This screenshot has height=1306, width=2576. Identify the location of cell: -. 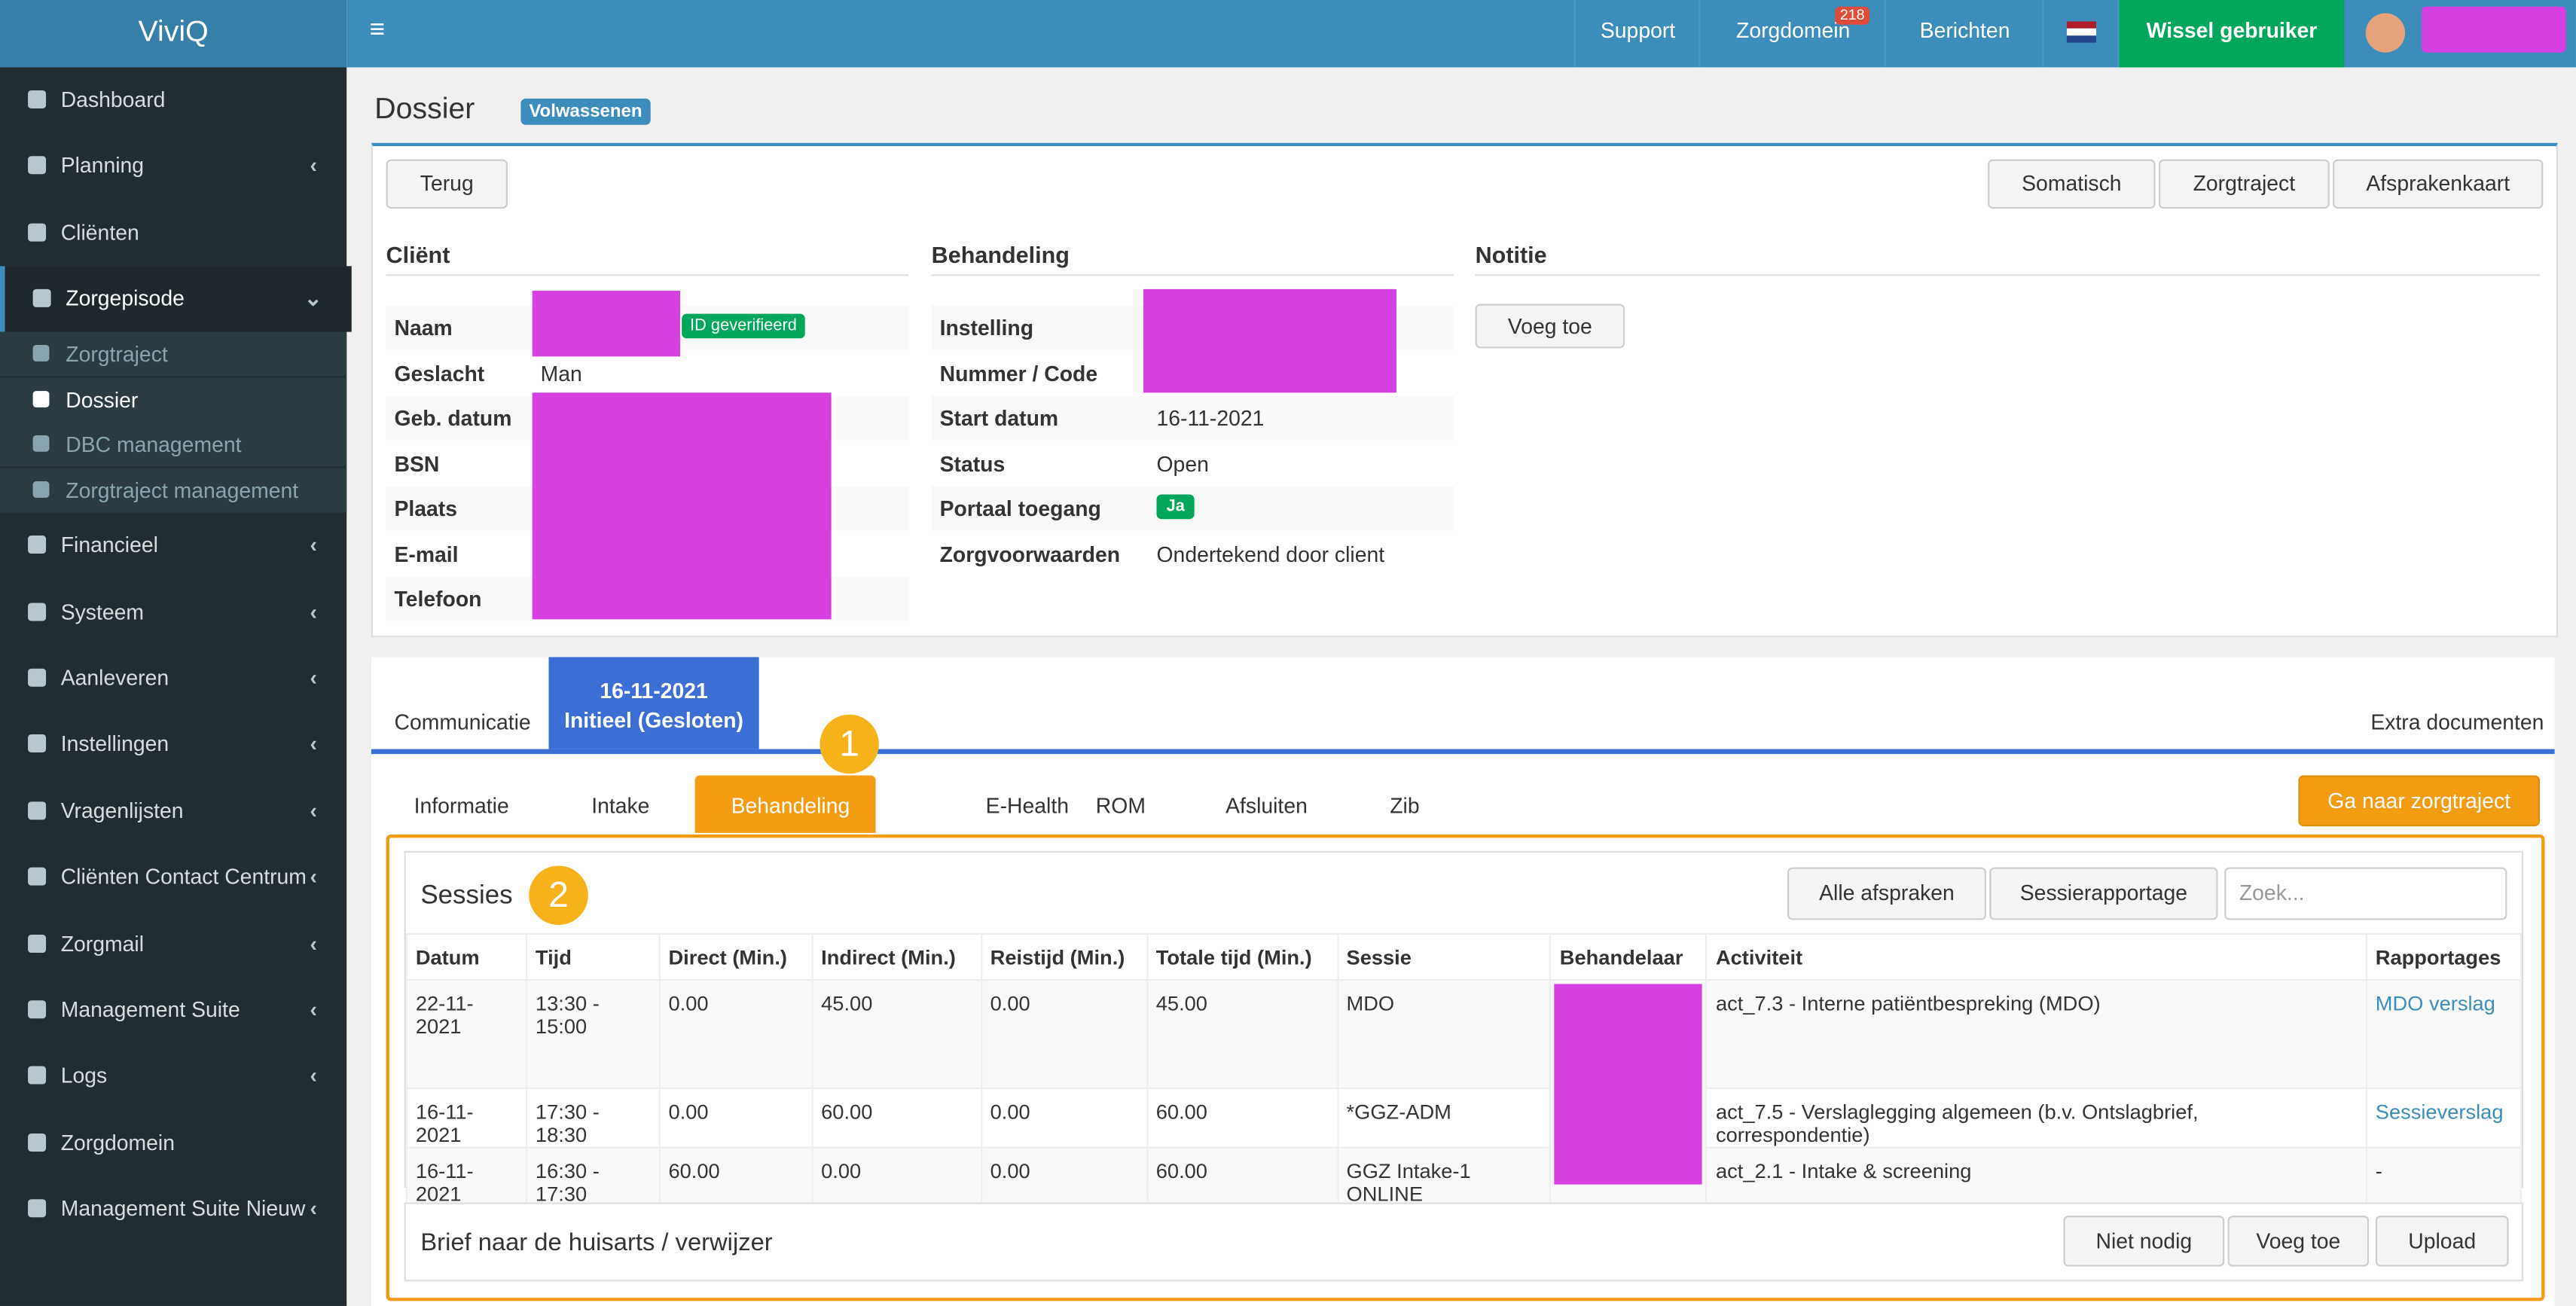
(2444, 1177).